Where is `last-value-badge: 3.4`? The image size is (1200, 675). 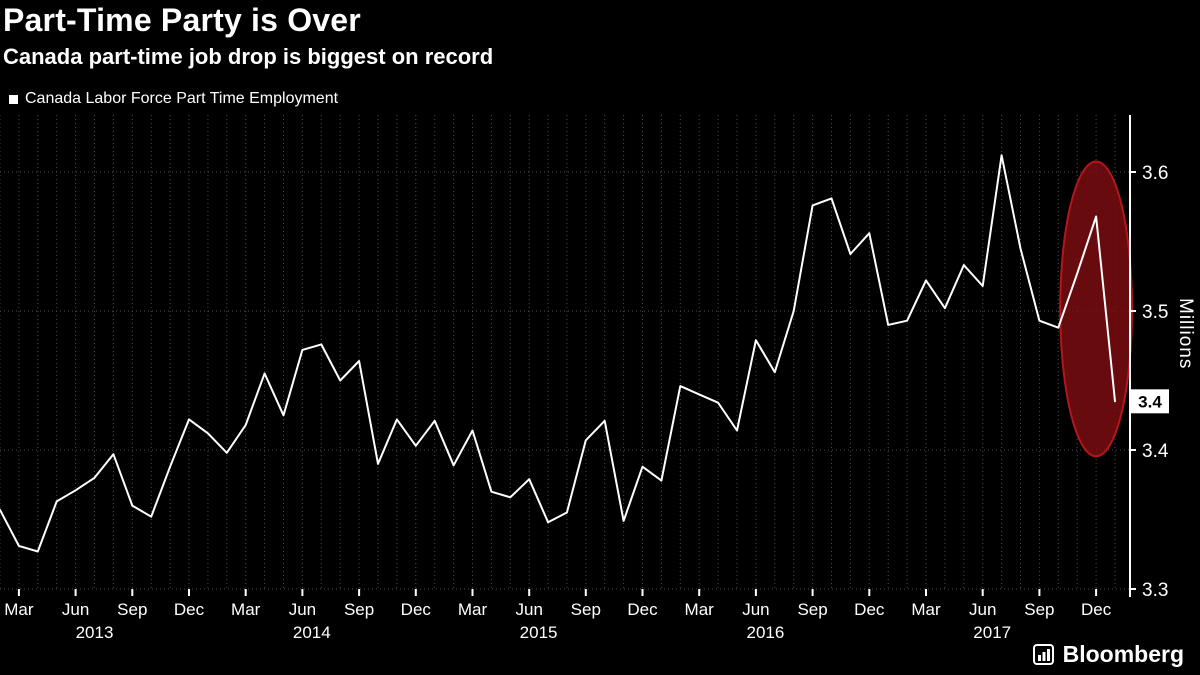 last-value-badge: 3.4 is located at coordinates (1150, 401).